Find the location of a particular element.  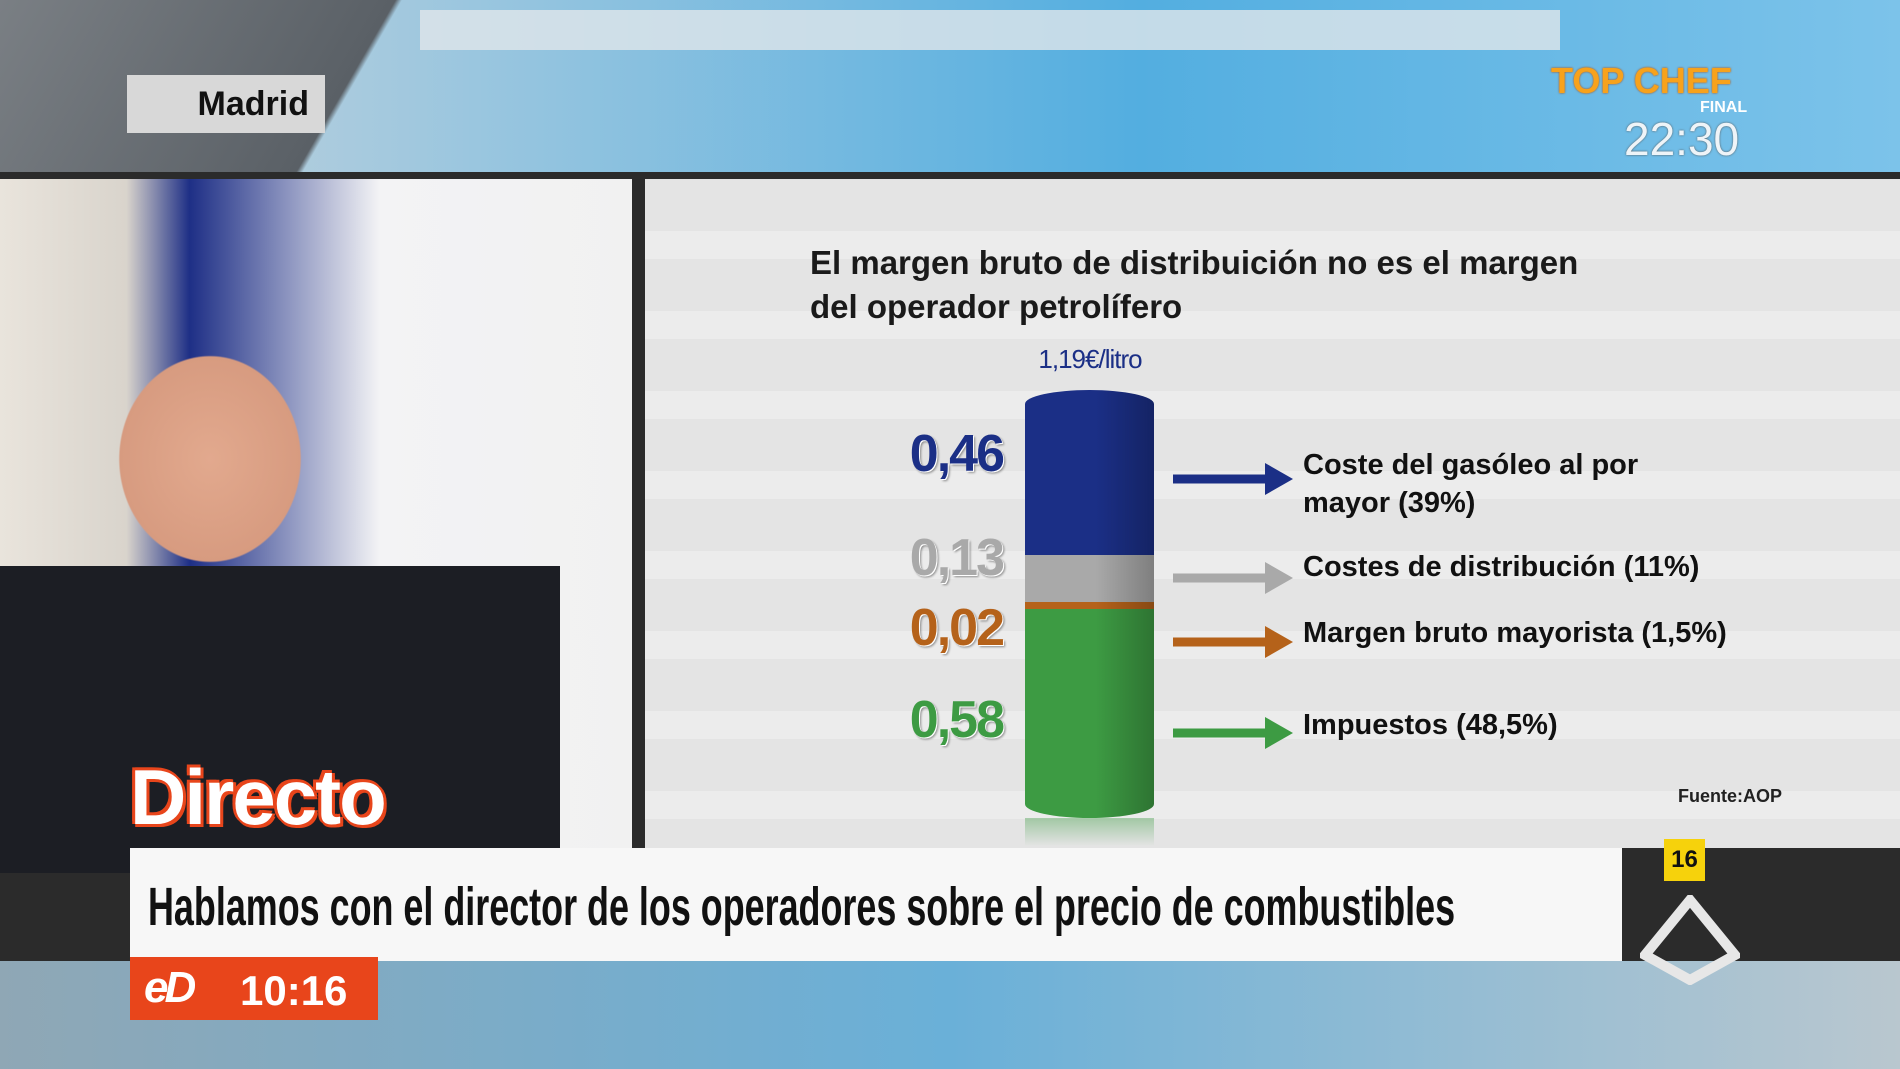

headline-bar is located at coordinates (876, 904).